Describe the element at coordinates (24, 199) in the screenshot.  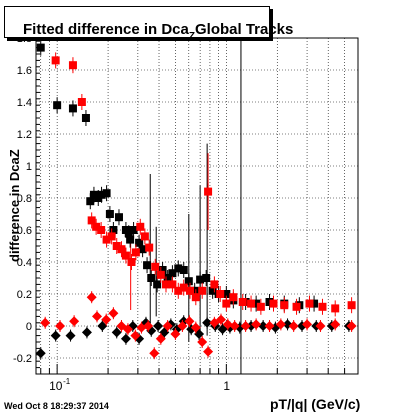
I see `y-tick-label: 0.8` at that location.